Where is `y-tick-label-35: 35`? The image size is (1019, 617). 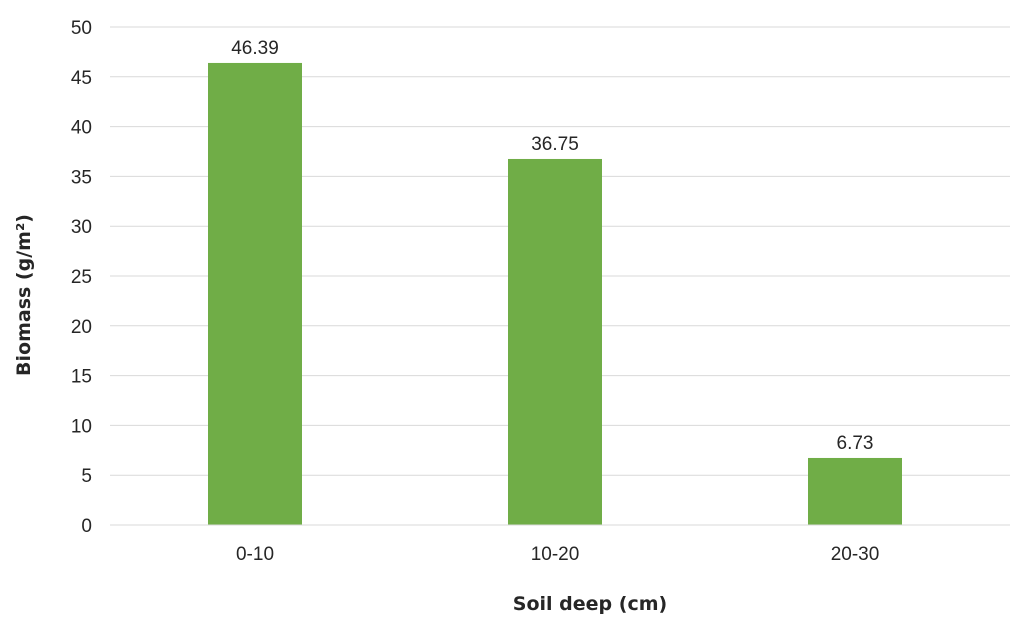
y-tick-label-35: 35 is located at coordinates (81, 177).